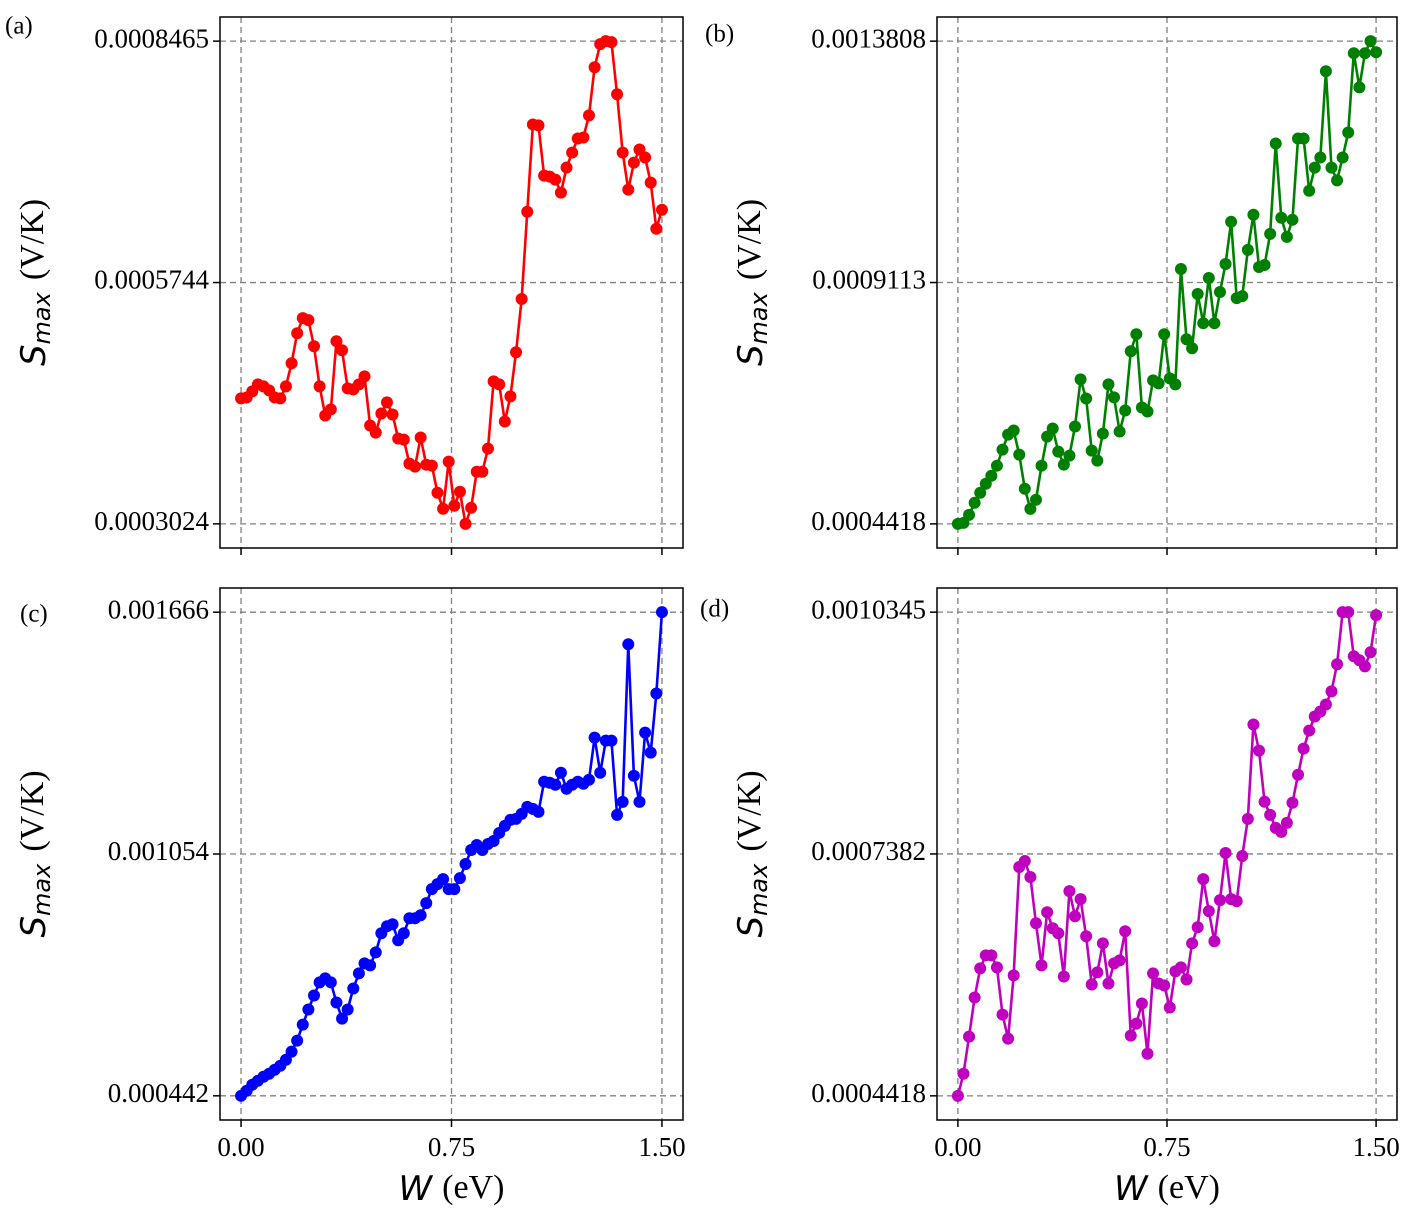  I want to click on y-tick-label: 0.0008465, so click(151, 38).